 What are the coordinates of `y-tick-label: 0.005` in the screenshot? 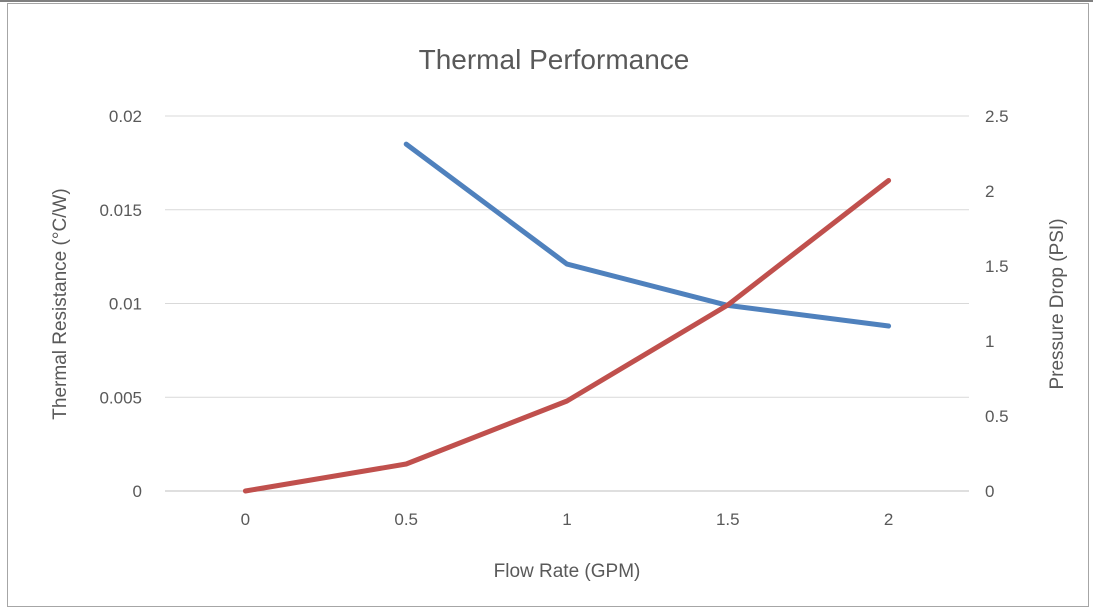 It's located at (120, 397).